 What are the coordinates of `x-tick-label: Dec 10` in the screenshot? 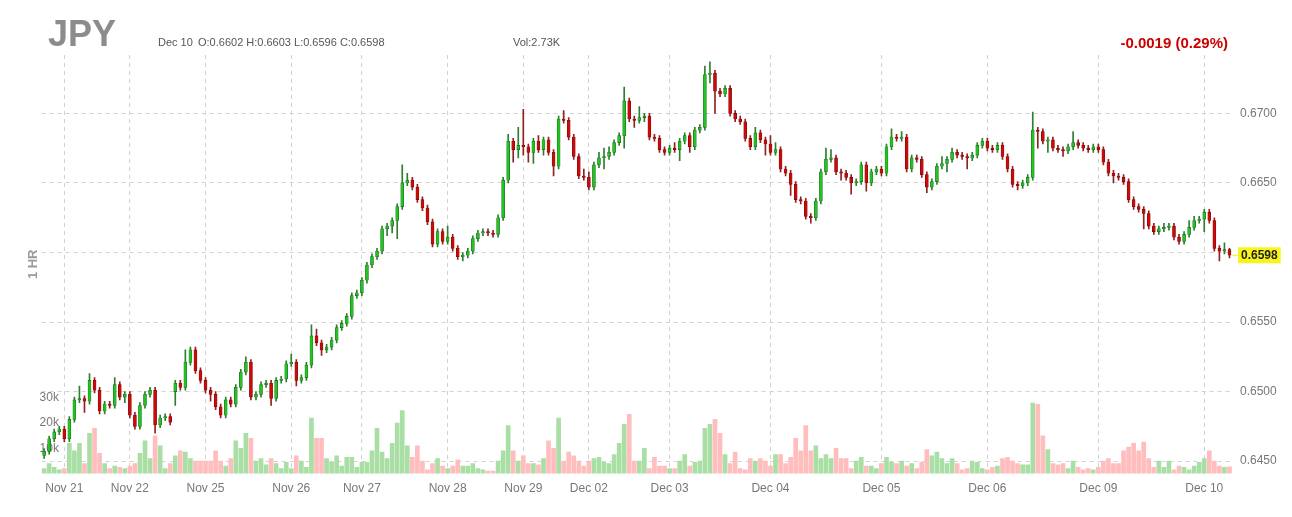 It's located at (1204, 488).